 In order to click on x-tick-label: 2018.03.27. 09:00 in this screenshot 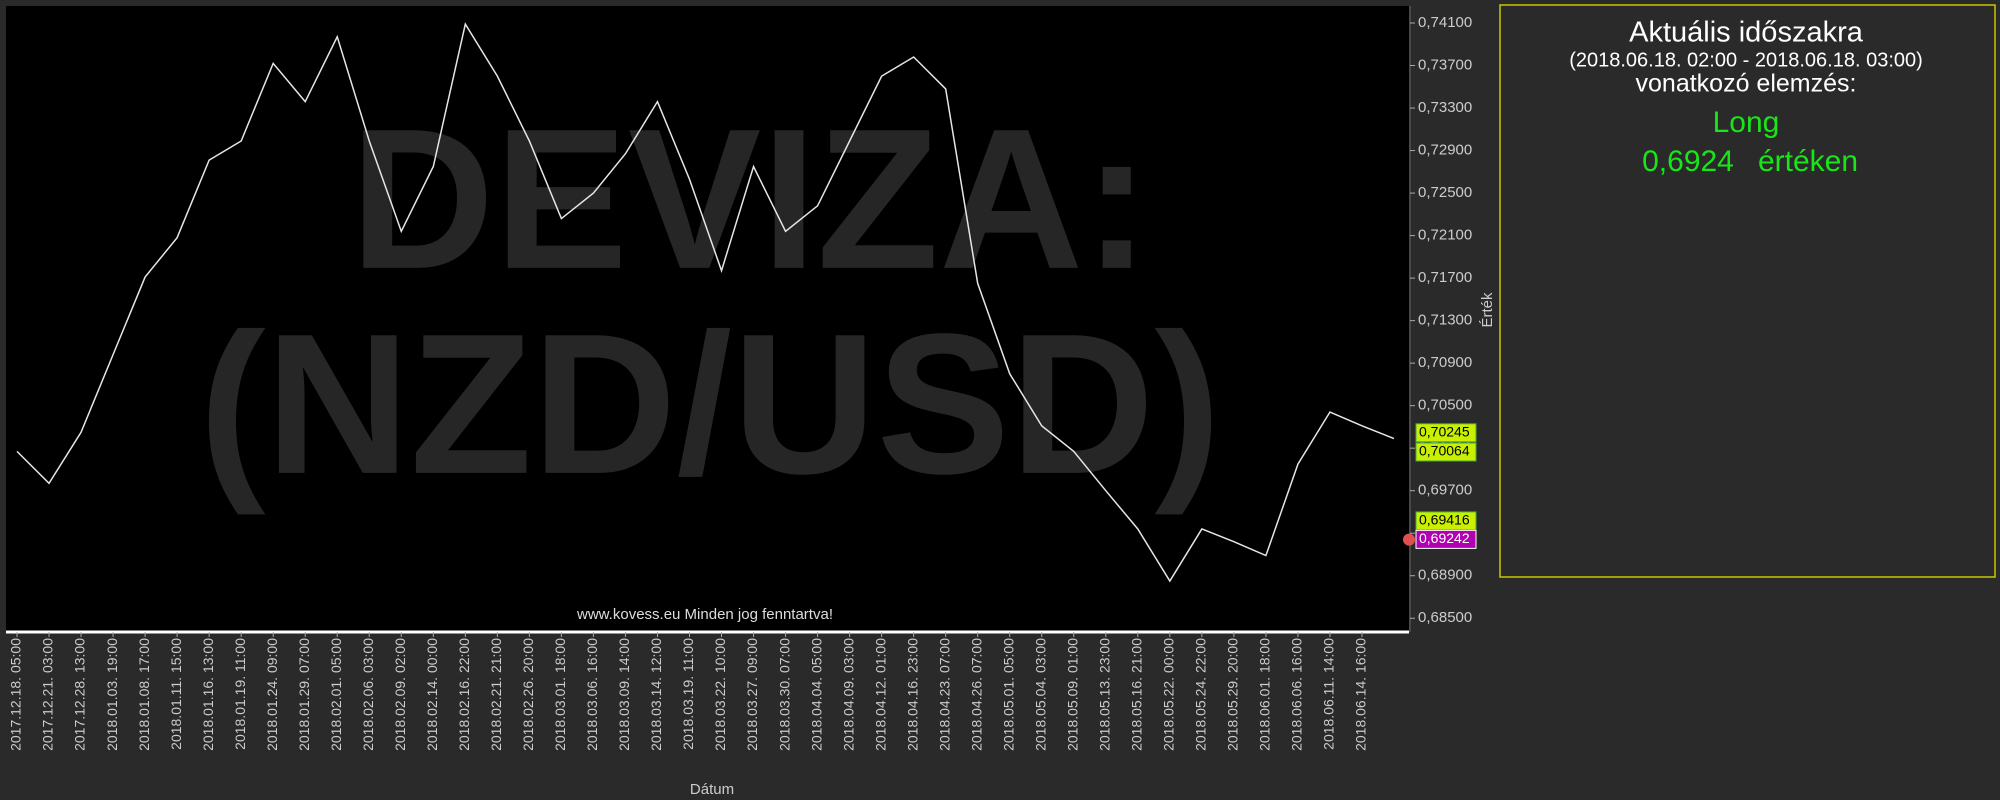, I will do `click(752, 694)`.